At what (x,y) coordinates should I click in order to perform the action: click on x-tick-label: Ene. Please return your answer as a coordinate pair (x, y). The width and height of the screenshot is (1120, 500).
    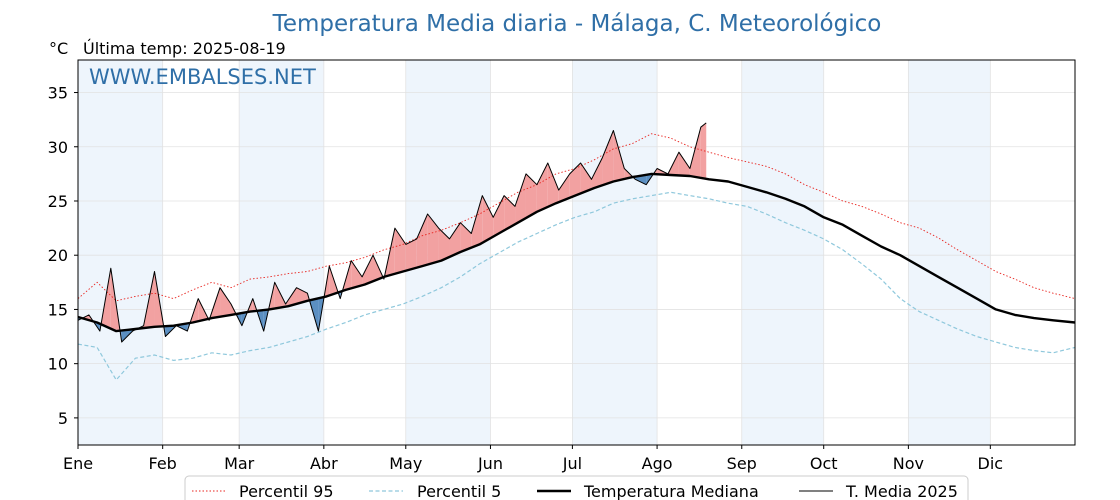
    Looking at the image, I should click on (78, 463).